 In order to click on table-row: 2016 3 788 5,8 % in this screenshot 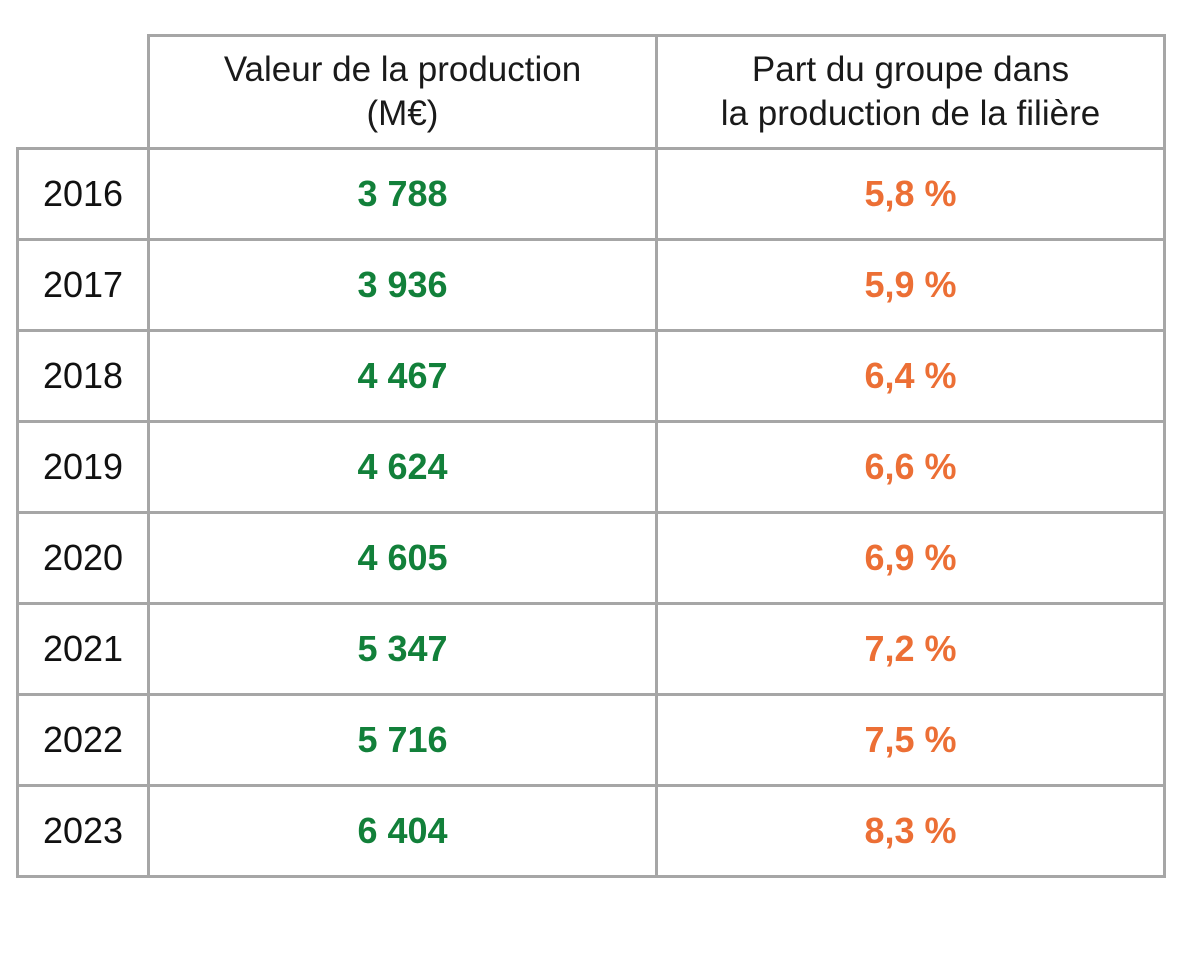, I will do `click(591, 194)`.